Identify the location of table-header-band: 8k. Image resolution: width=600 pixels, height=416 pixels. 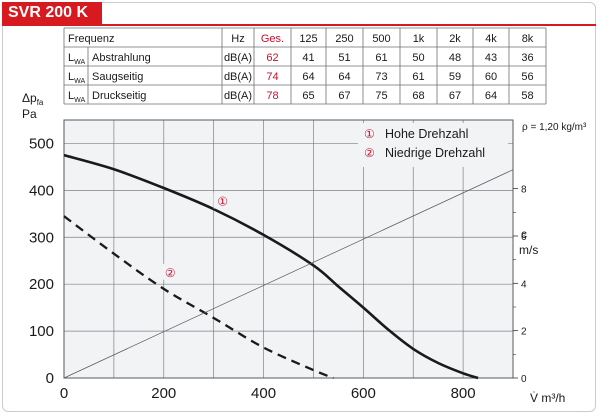
(528, 39).